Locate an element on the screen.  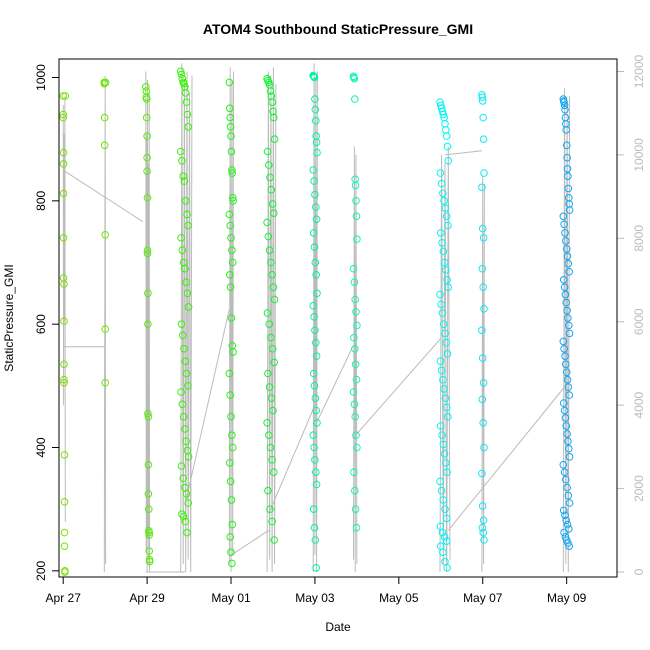
y2-tick-label: 8000 is located at coordinates (639, 238).